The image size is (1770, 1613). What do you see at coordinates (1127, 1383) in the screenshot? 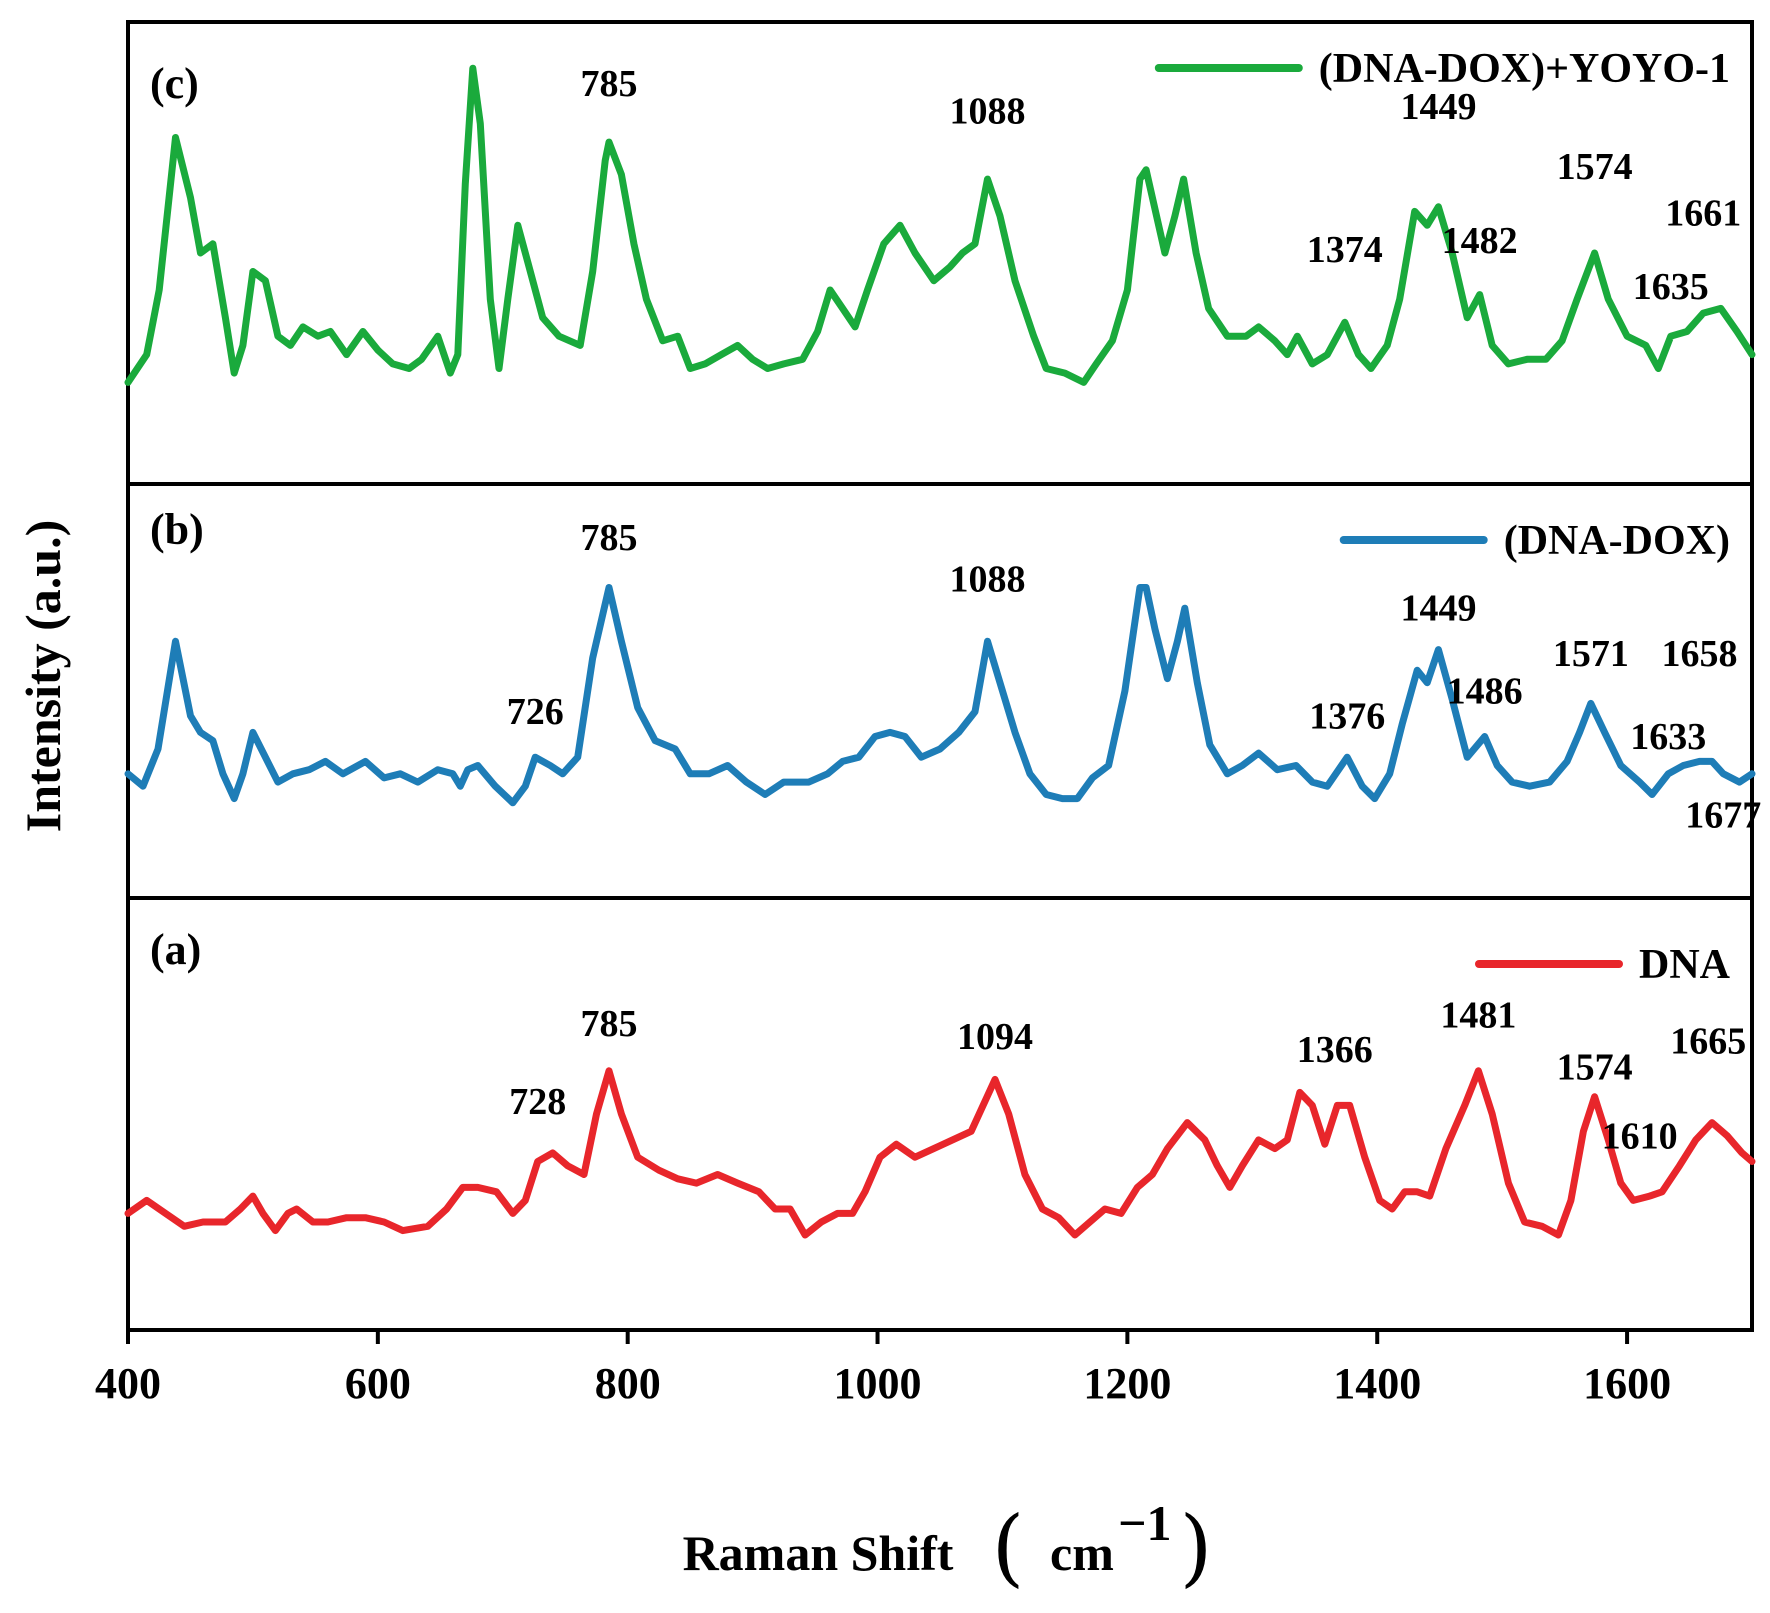
I see `x-tick-label: 1200` at bounding box center [1127, 1383].